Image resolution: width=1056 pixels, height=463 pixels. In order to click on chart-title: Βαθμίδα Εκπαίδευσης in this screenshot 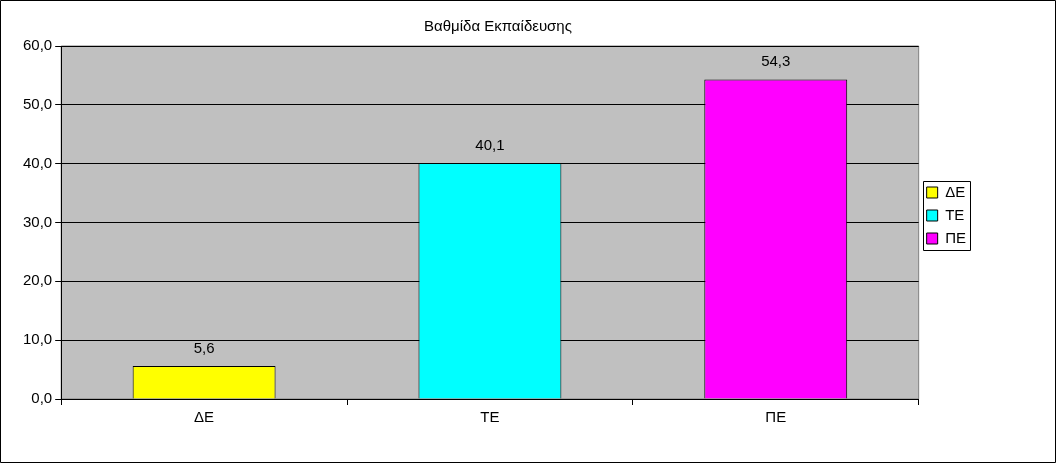, I will do `click(498, 26)`.